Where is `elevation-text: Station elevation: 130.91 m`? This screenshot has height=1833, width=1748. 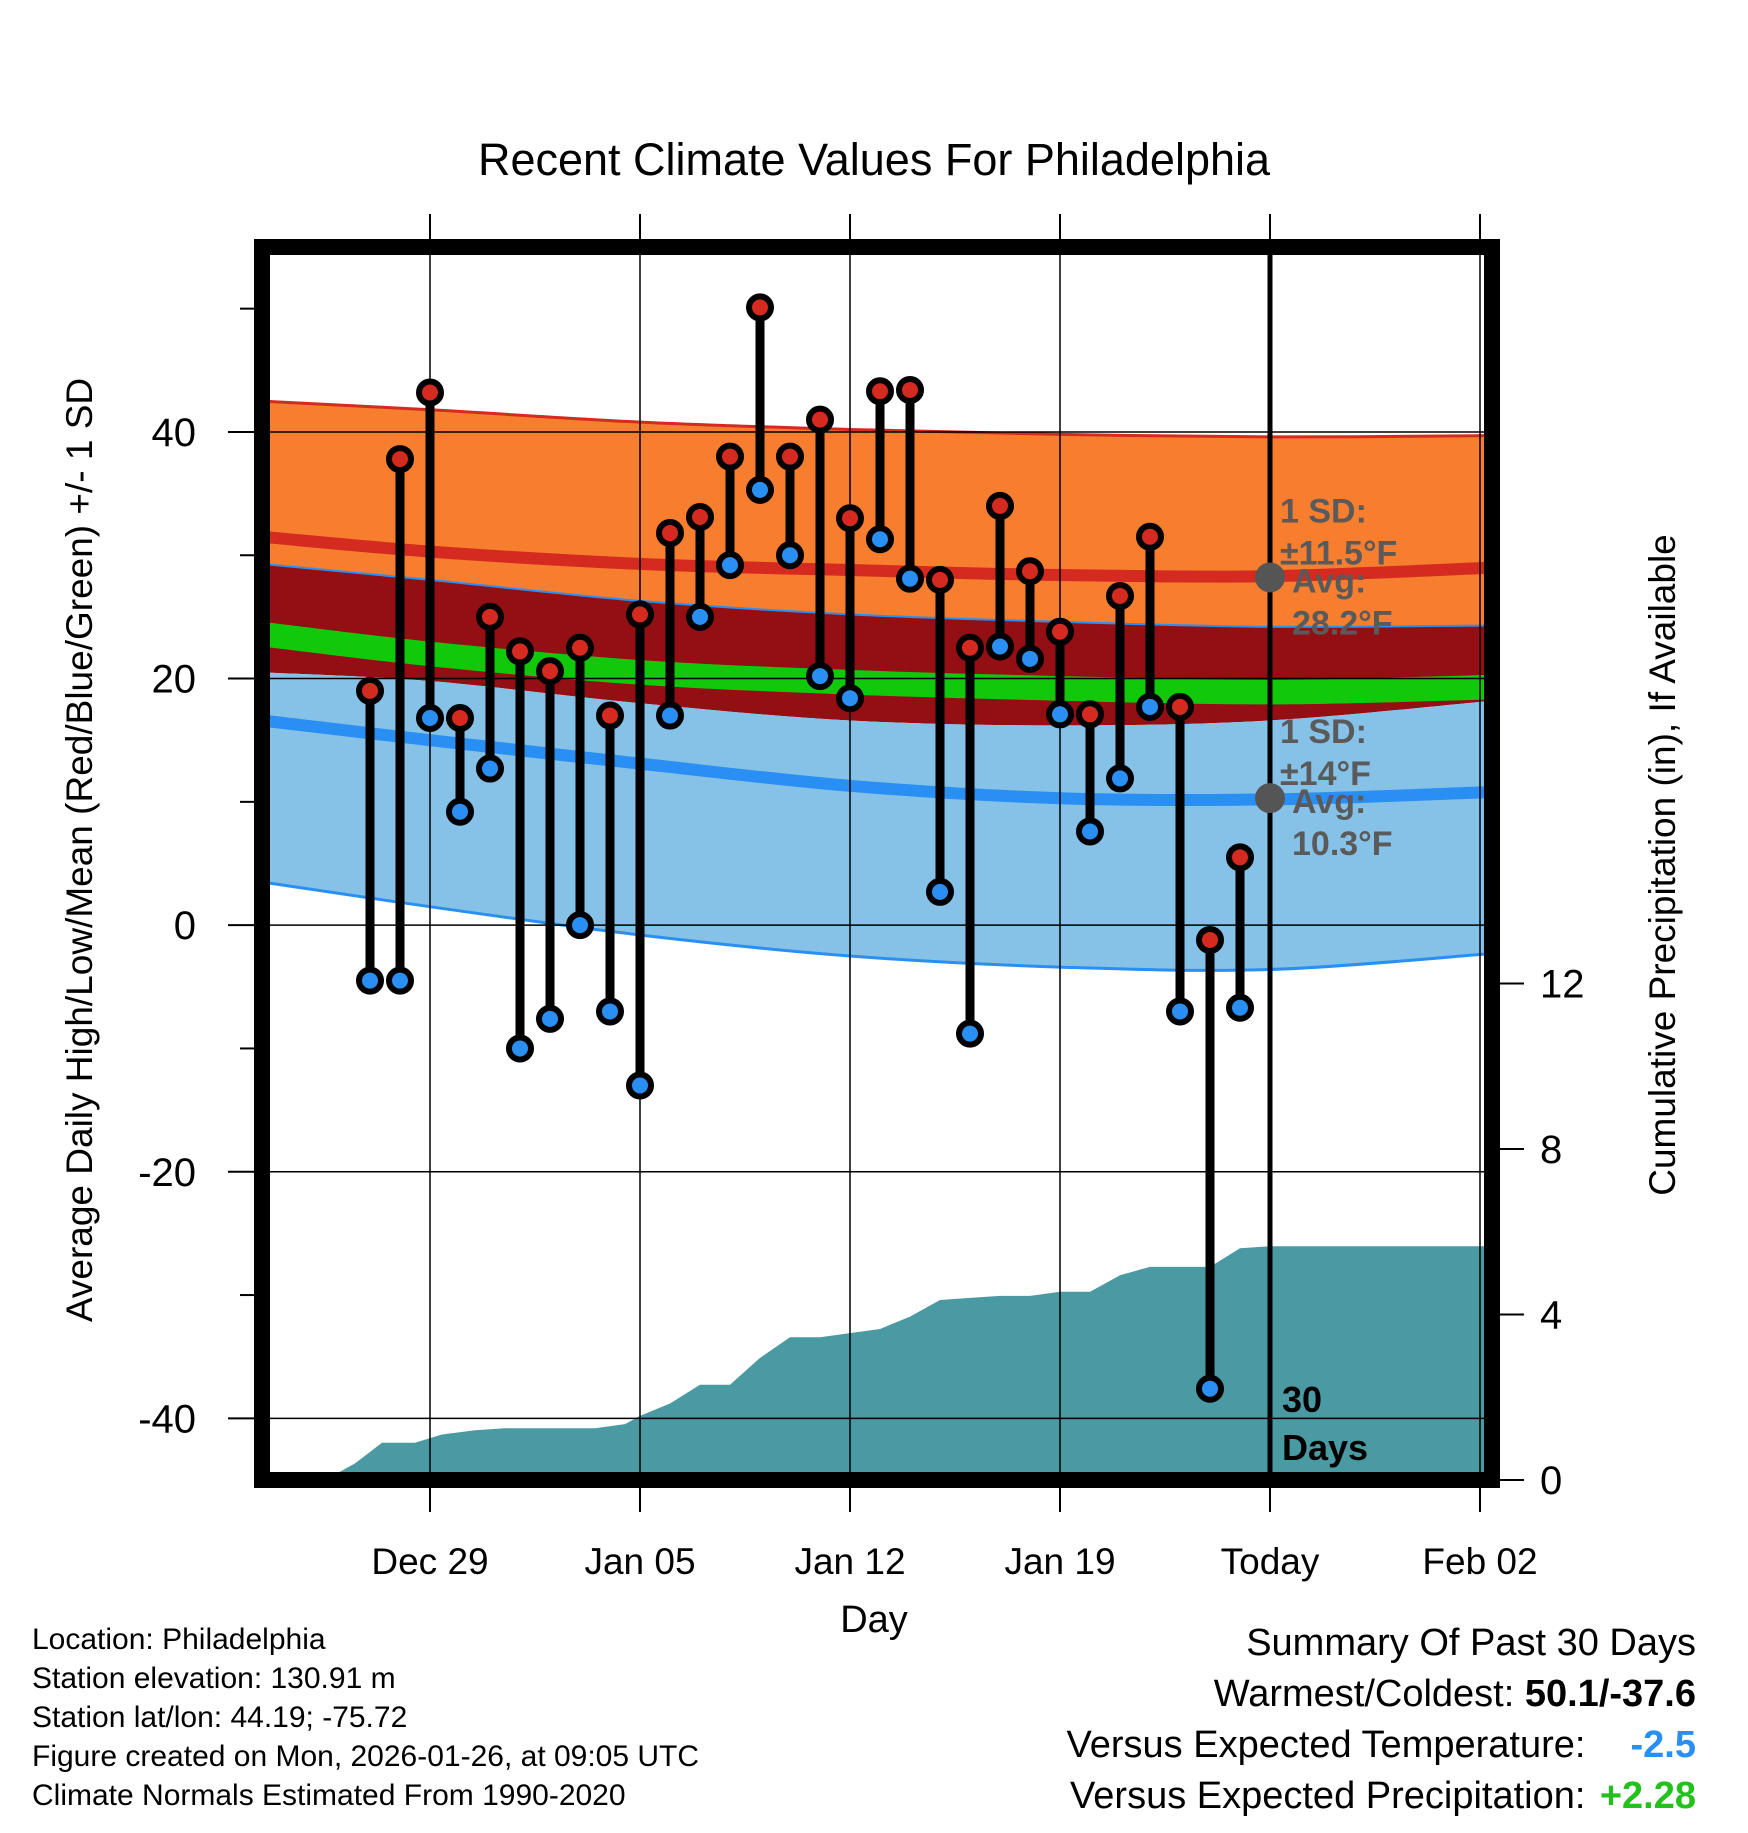
elevation-text: Station elevation: 130.91 m is located at coordinates (214, 1678).